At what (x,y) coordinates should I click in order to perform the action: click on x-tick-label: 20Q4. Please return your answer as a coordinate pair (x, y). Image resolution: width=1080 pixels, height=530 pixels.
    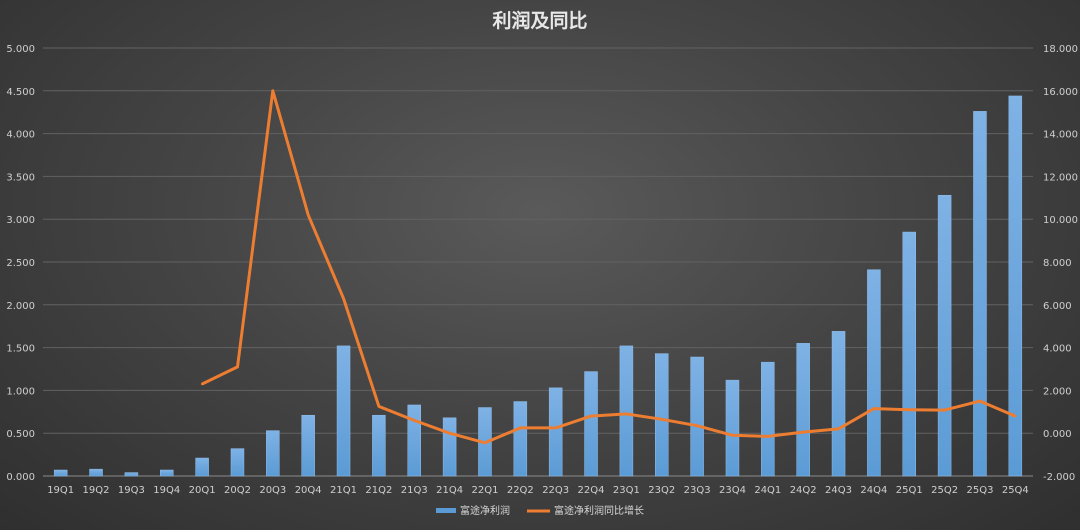
    Looking at the image, I should click on (308, 490).